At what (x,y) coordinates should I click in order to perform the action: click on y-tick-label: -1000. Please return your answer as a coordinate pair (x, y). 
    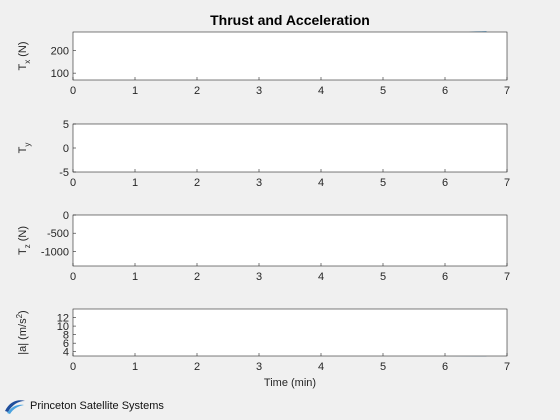
    Looking at the image, I should click on (55, 252).